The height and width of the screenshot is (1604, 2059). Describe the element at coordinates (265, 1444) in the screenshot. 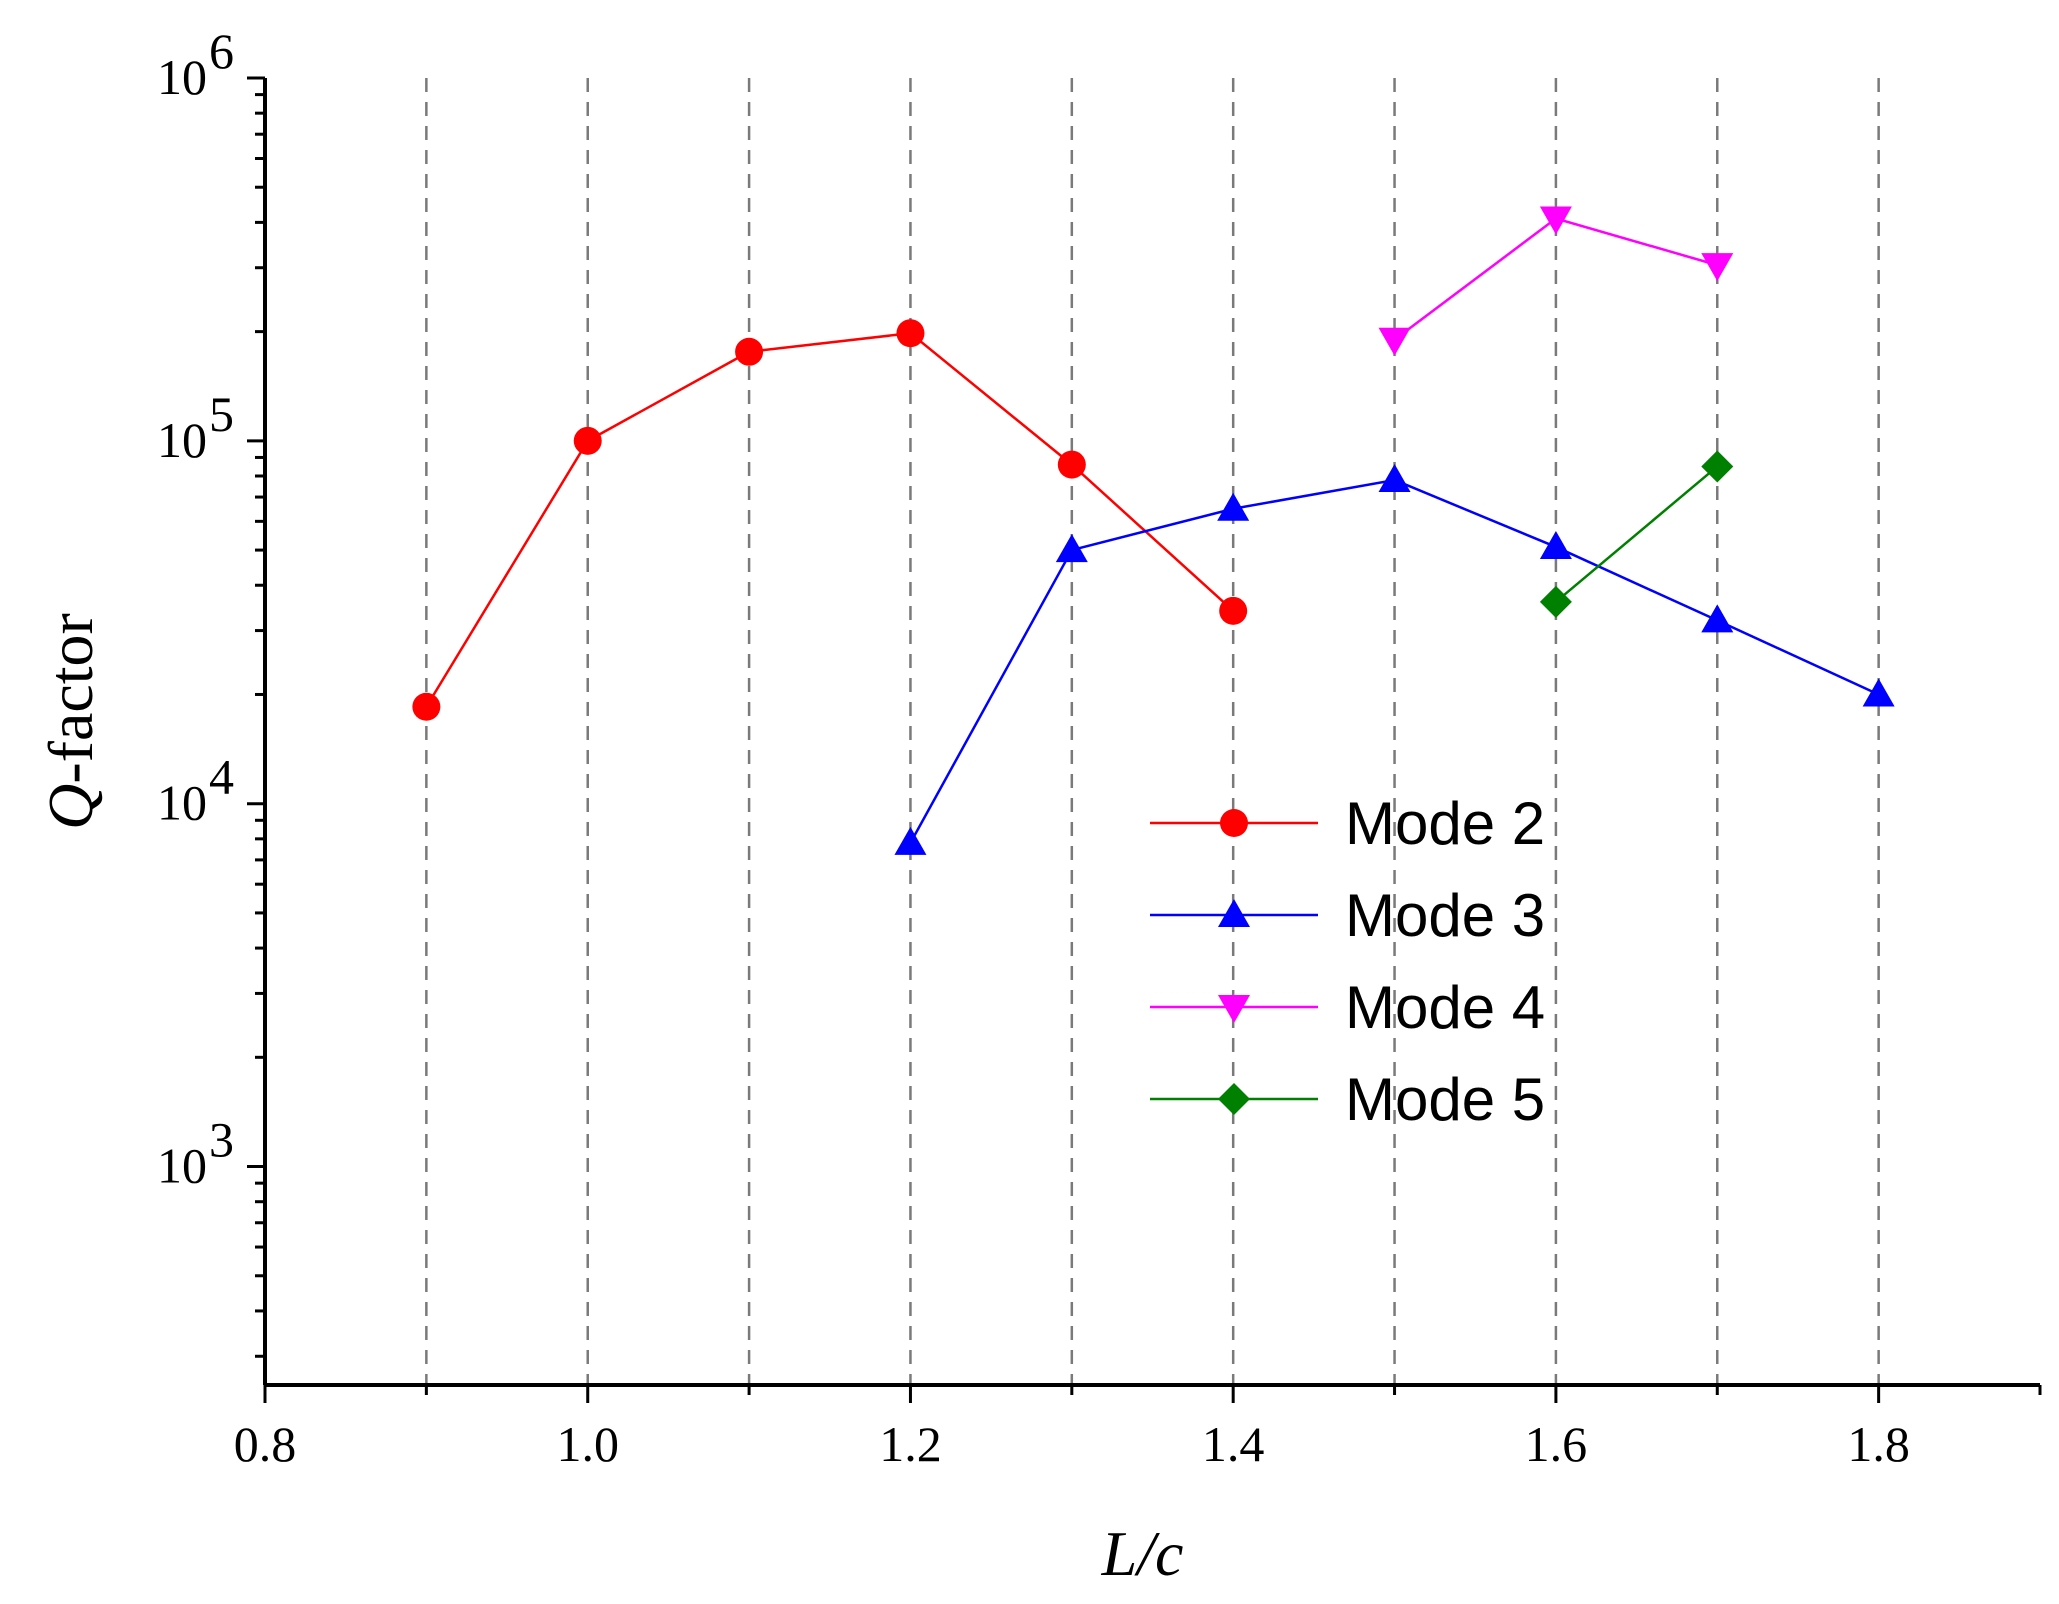

I see `x-tick-label: 0.8` at that location.